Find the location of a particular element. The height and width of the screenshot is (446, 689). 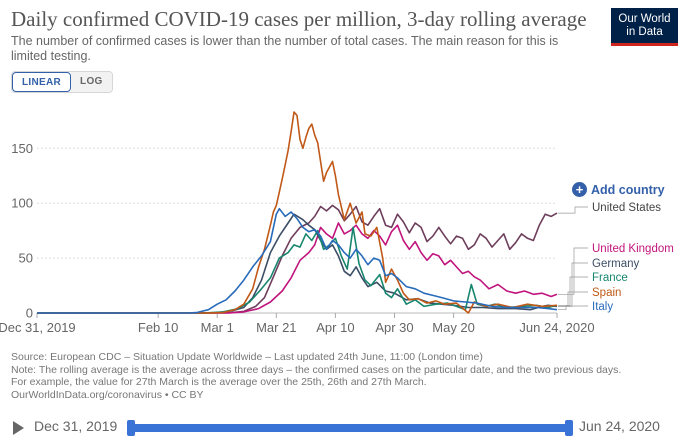

leader-line-united-kingdom is located at coordinates (573, 271).